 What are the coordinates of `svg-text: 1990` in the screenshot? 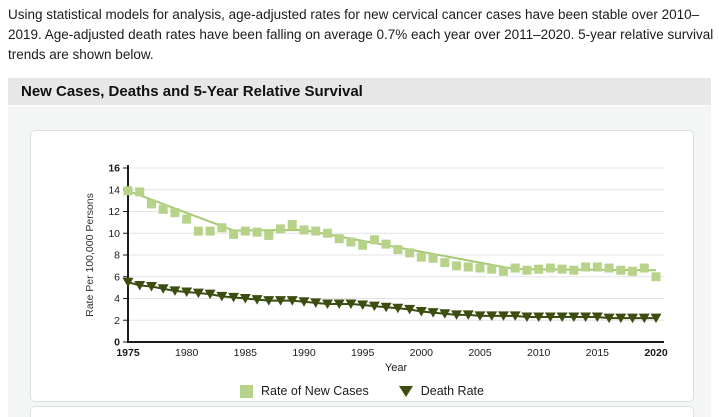 It's located at (304, 353).